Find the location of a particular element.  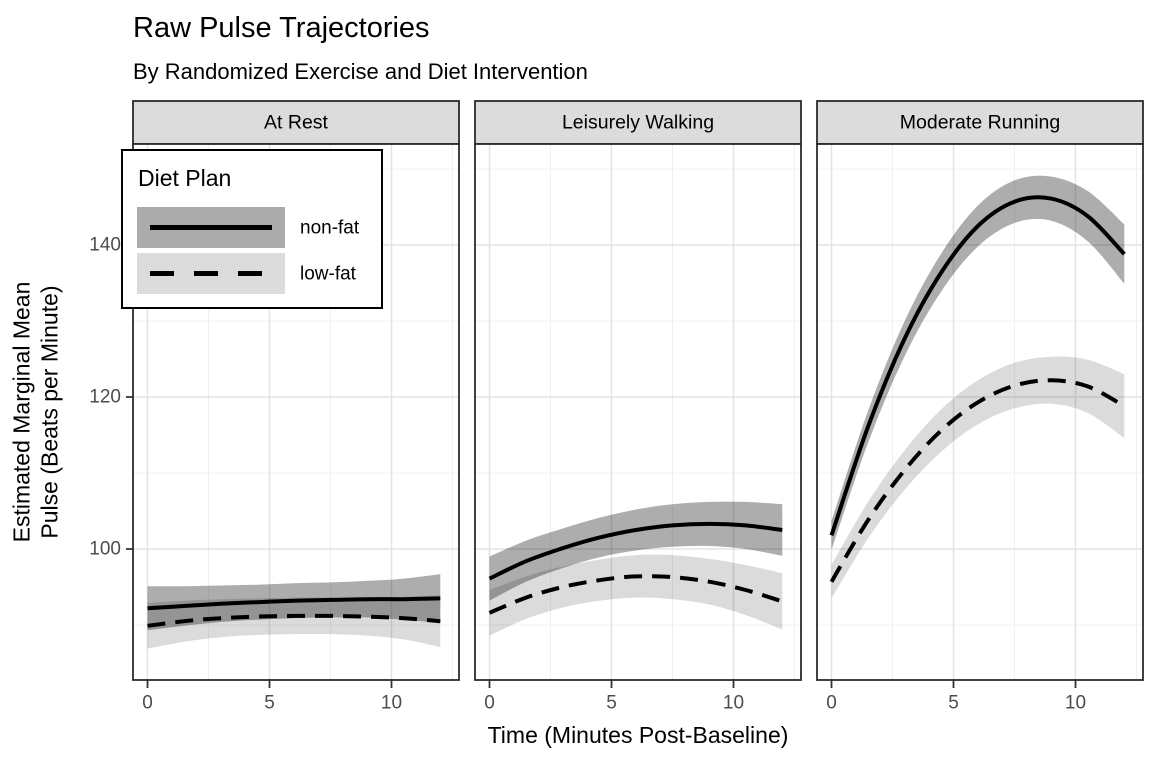

y-tick-label: 100 is located at coordinates (105, 549).